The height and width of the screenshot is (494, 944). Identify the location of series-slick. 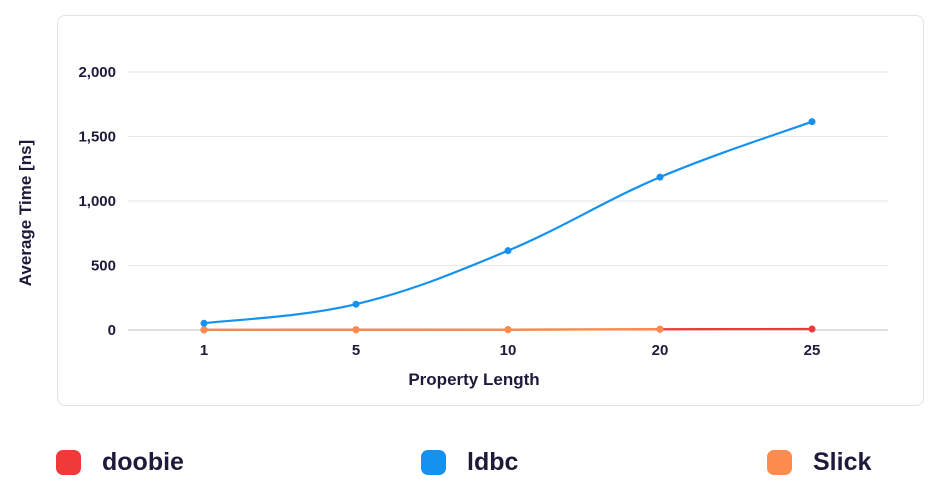
(432, 329).